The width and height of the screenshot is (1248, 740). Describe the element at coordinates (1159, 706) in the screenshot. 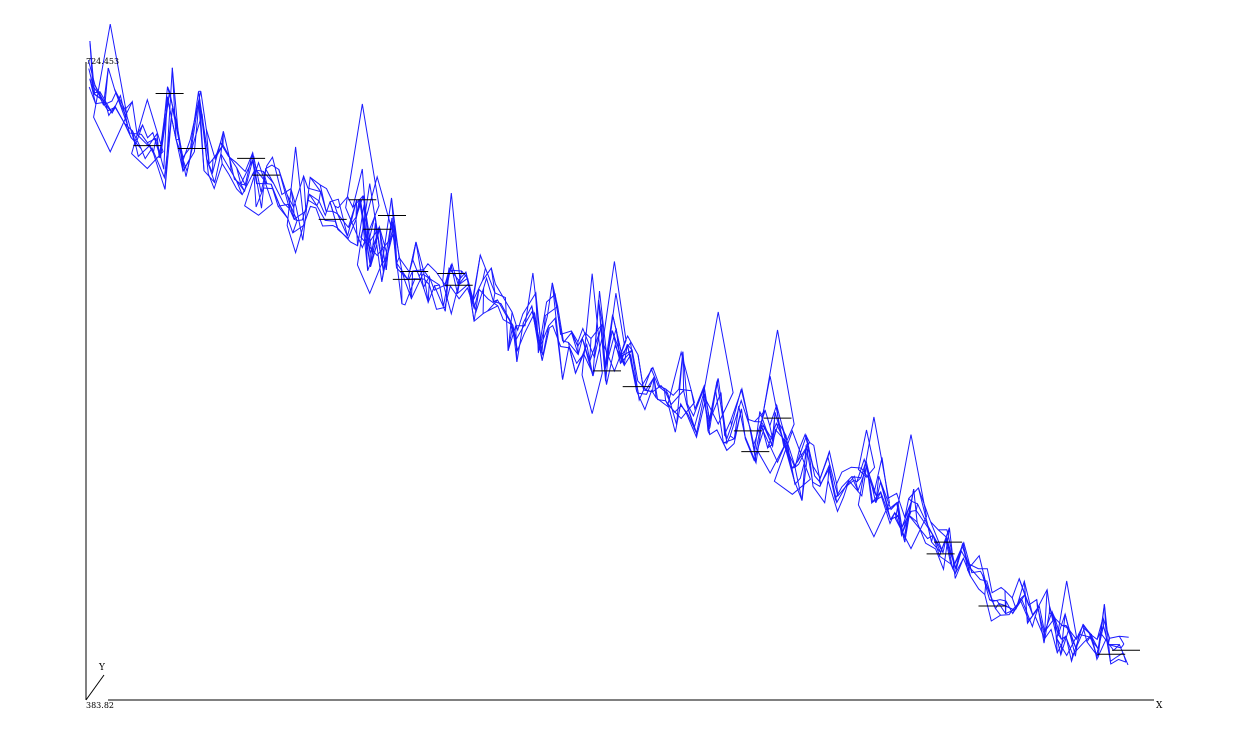

I see `x-axis-label: X` at that location.